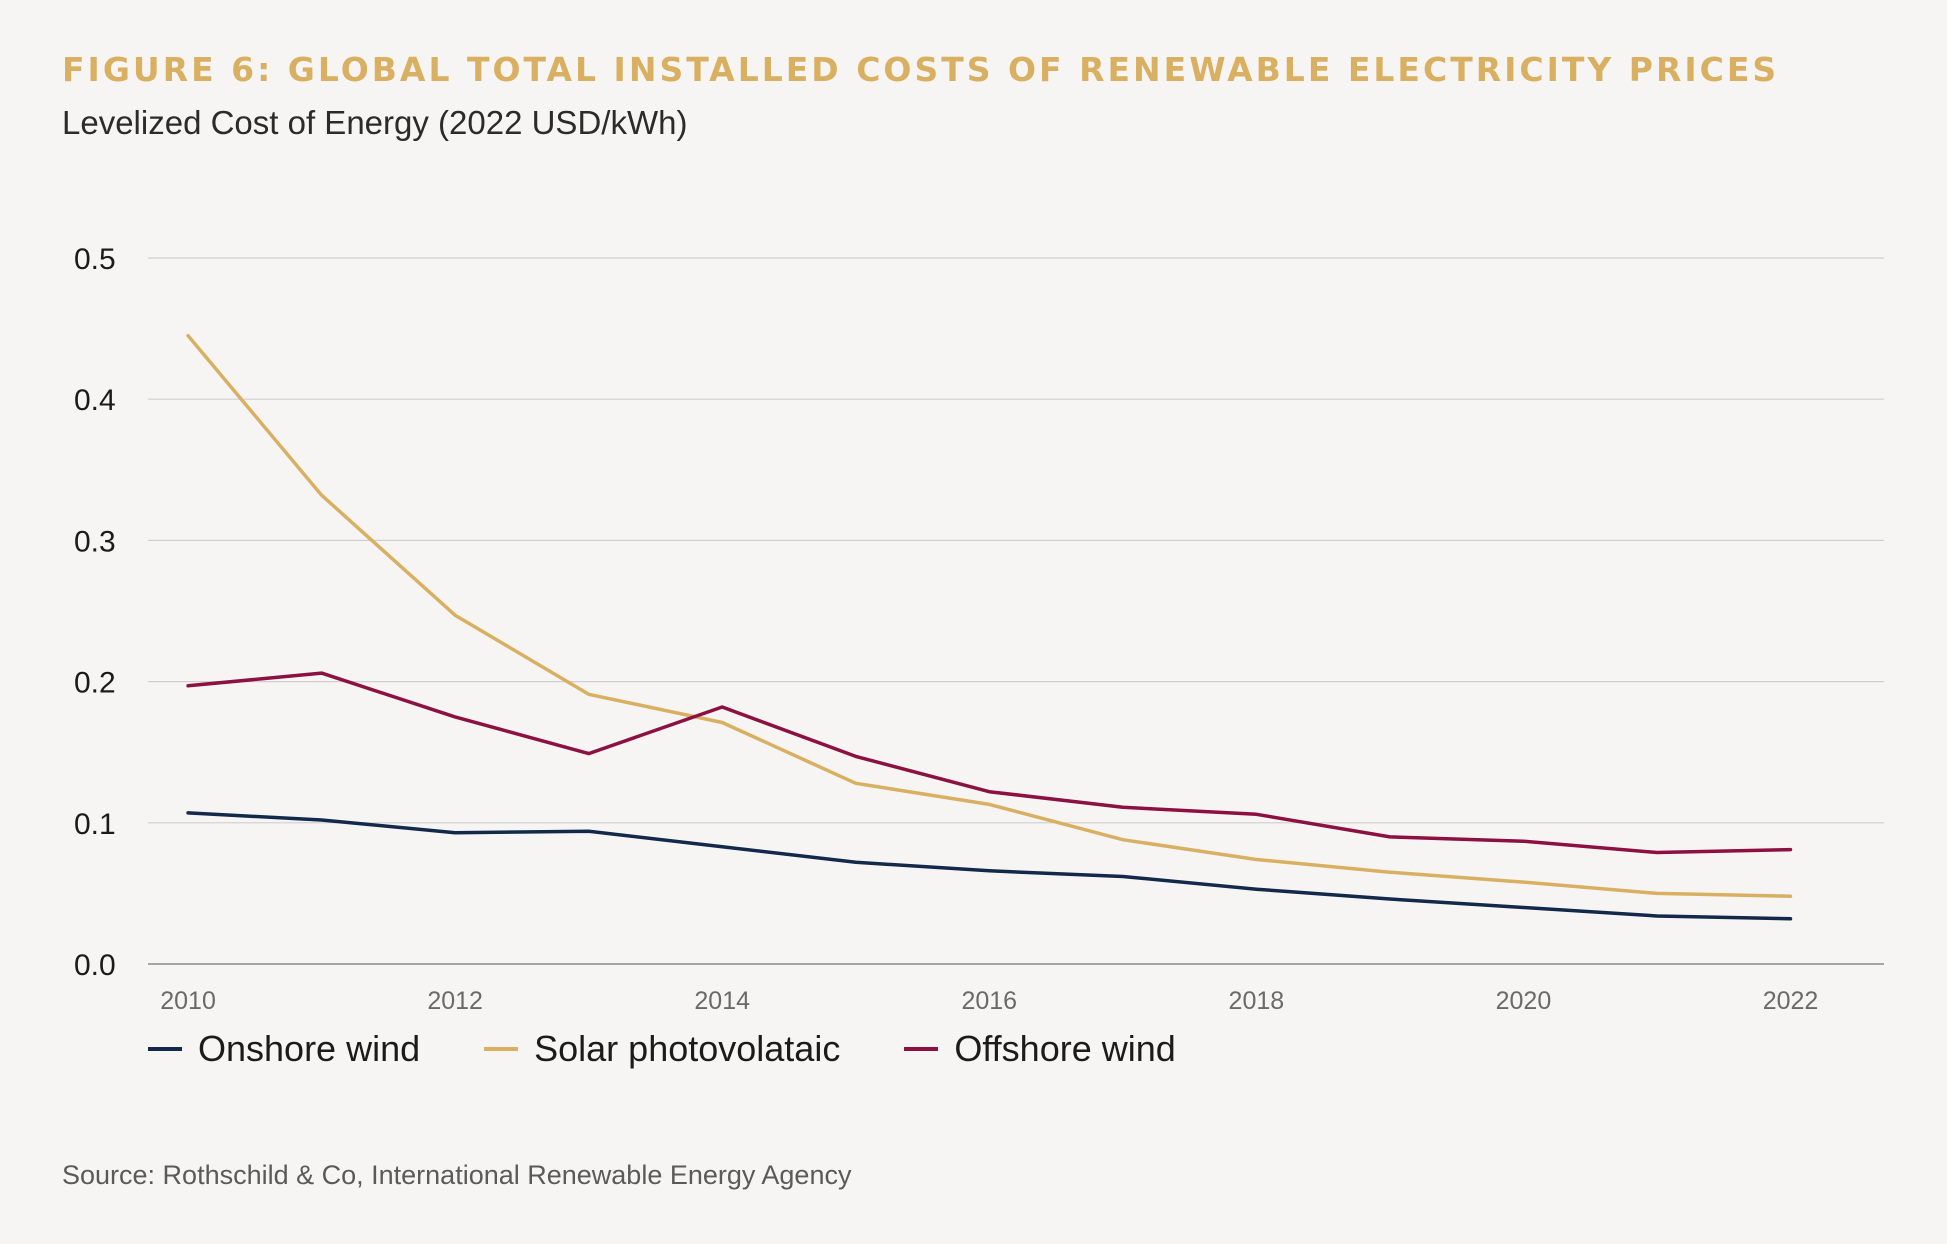 The width and height of the screenshot is (1947, 1244). I want to click on x-tick-label: 2012, so click(455, 1001).